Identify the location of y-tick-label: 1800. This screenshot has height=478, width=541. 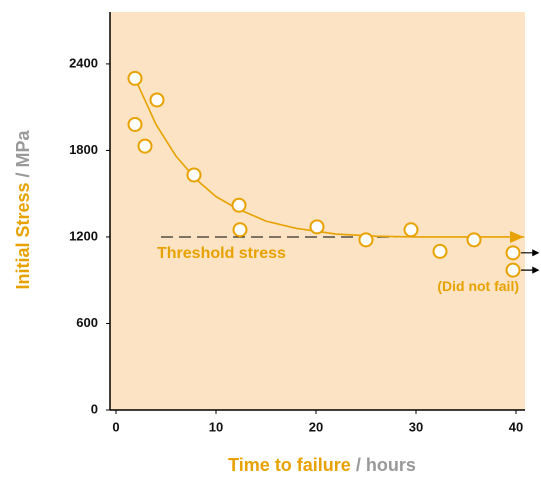
(83, 149).